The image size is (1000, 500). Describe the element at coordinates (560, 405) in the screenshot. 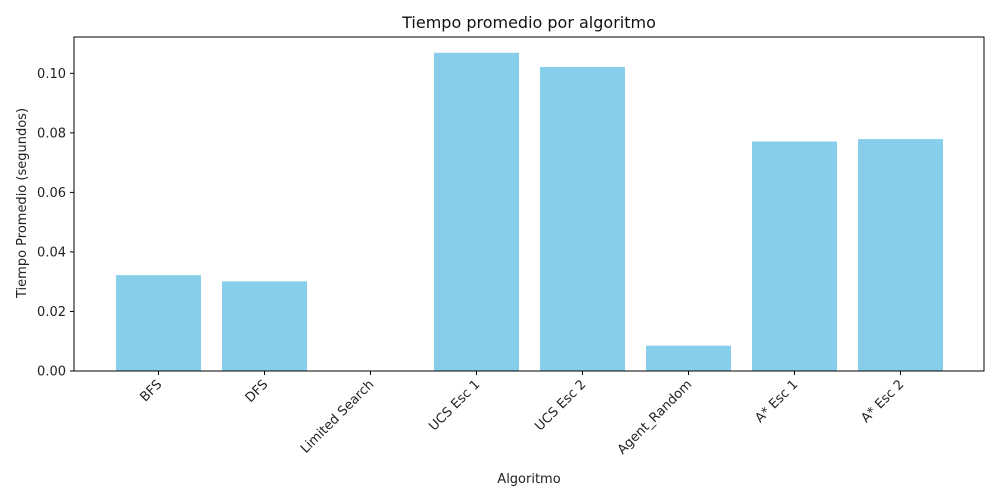

I see `x-tick-label: UCS Esc 2` at that location.